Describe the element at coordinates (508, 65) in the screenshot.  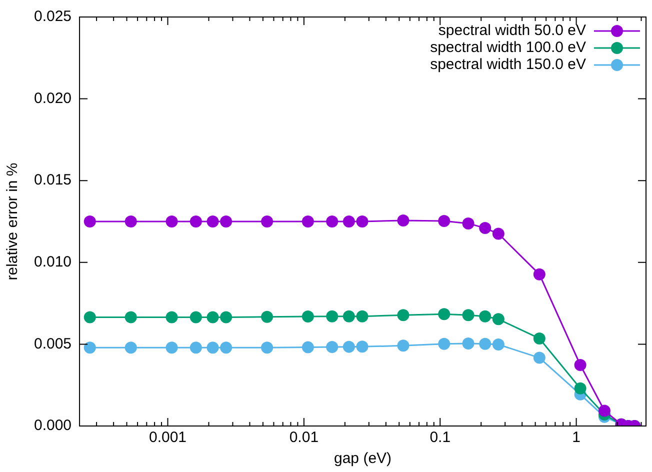
I see `legend-label: spectral width 150.0 eV` at that location.